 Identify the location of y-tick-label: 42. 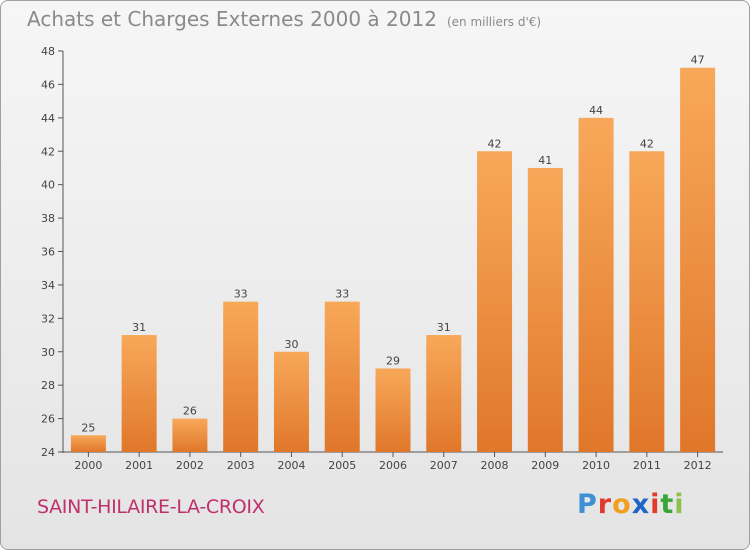
(48, 151).